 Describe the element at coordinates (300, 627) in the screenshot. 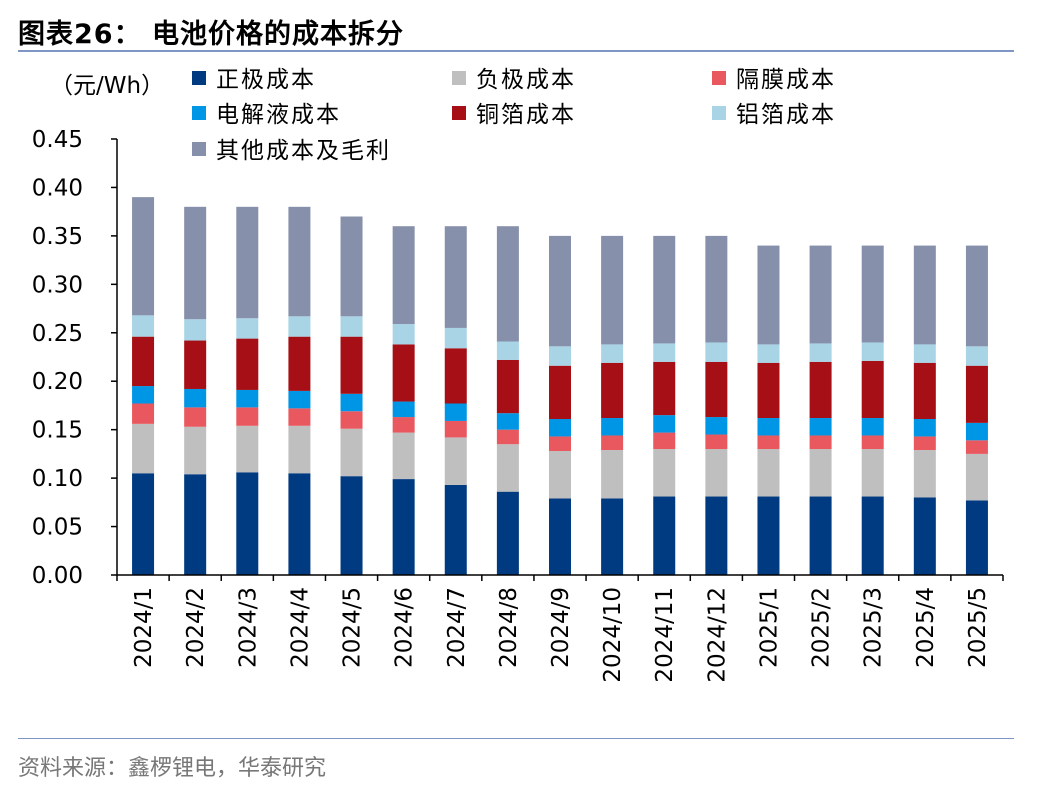

I see `x-tick-label: 2024/4` at that location.